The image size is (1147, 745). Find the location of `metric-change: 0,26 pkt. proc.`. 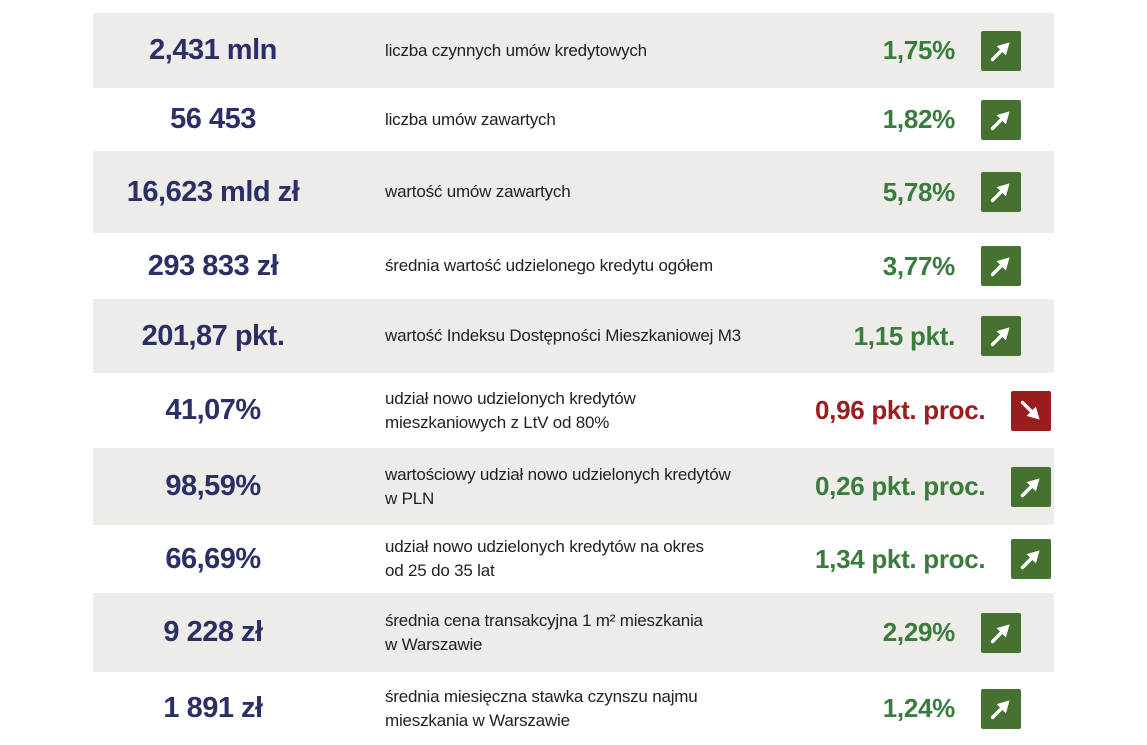

metric-change: 0,26 pkt. proc. is located at coordinates (900, 486).